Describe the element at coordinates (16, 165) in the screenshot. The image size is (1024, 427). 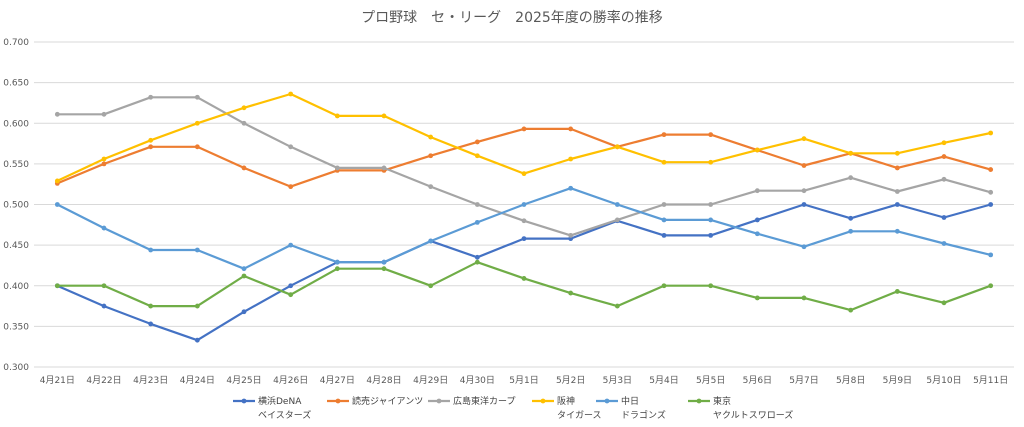
I see `y-tick-label: 0.550` at that location.